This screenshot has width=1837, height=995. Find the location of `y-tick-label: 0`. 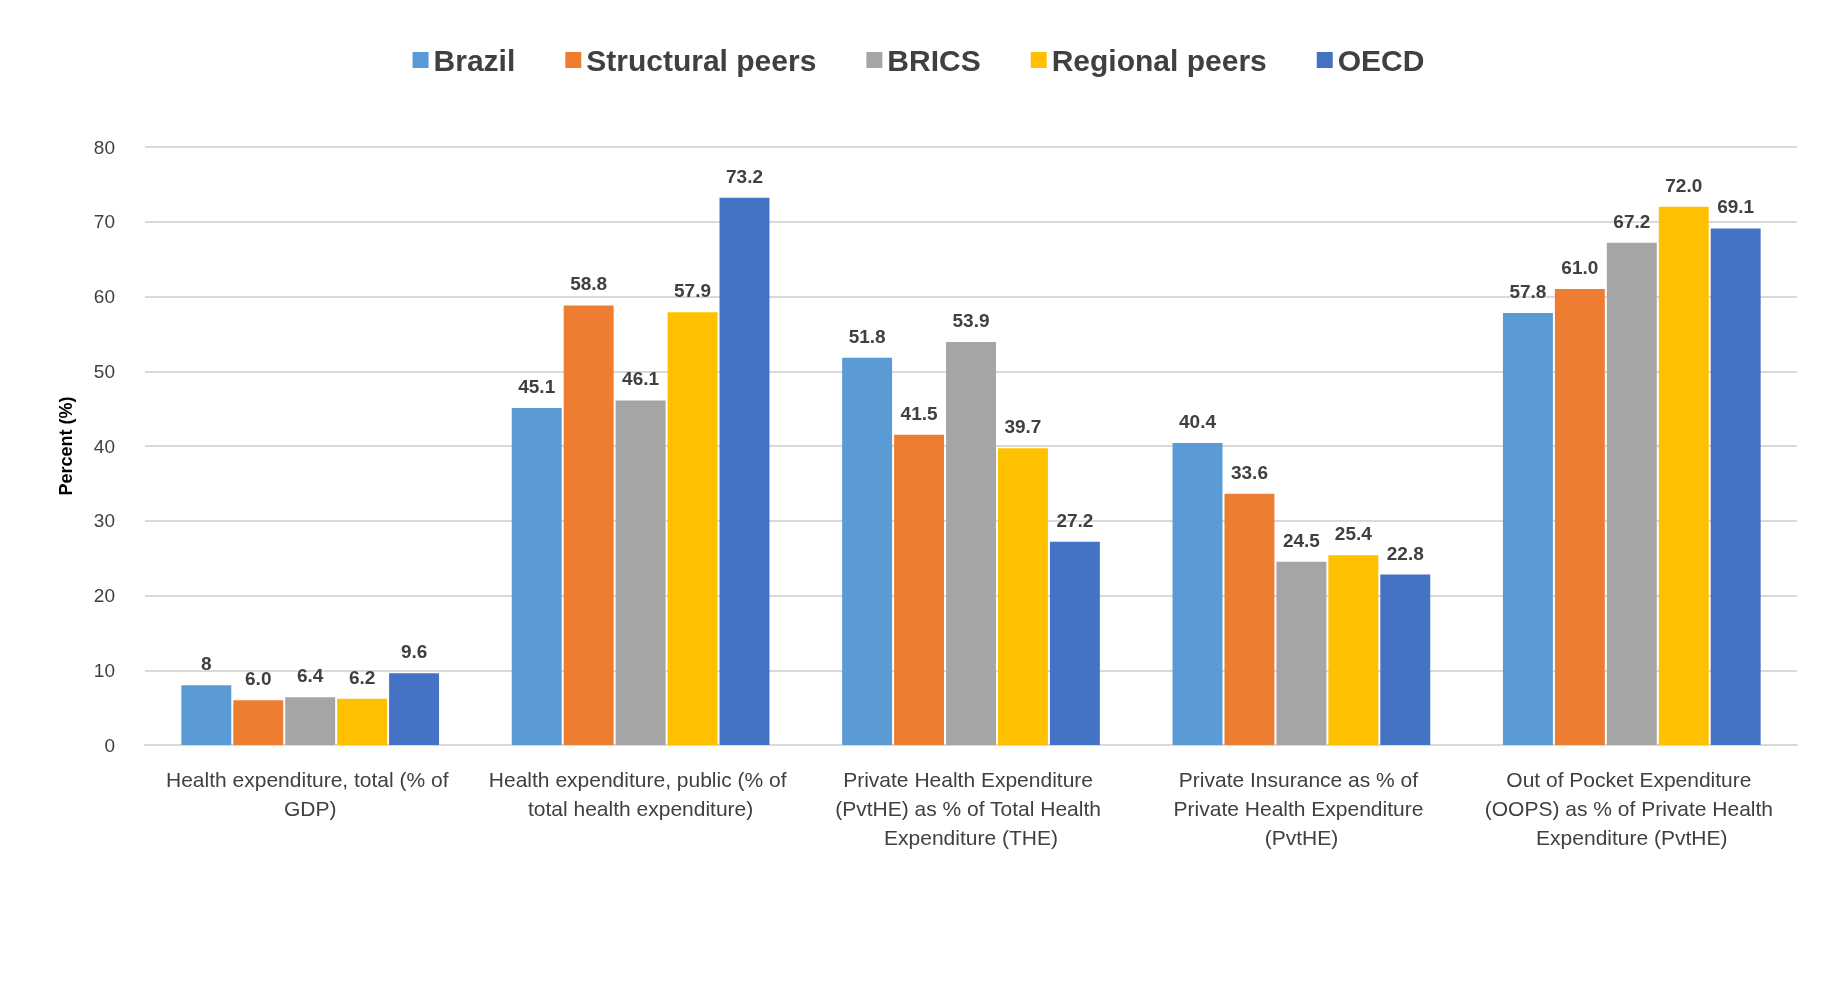

y-tick-label: 0 is located at coordinates (109, 745).